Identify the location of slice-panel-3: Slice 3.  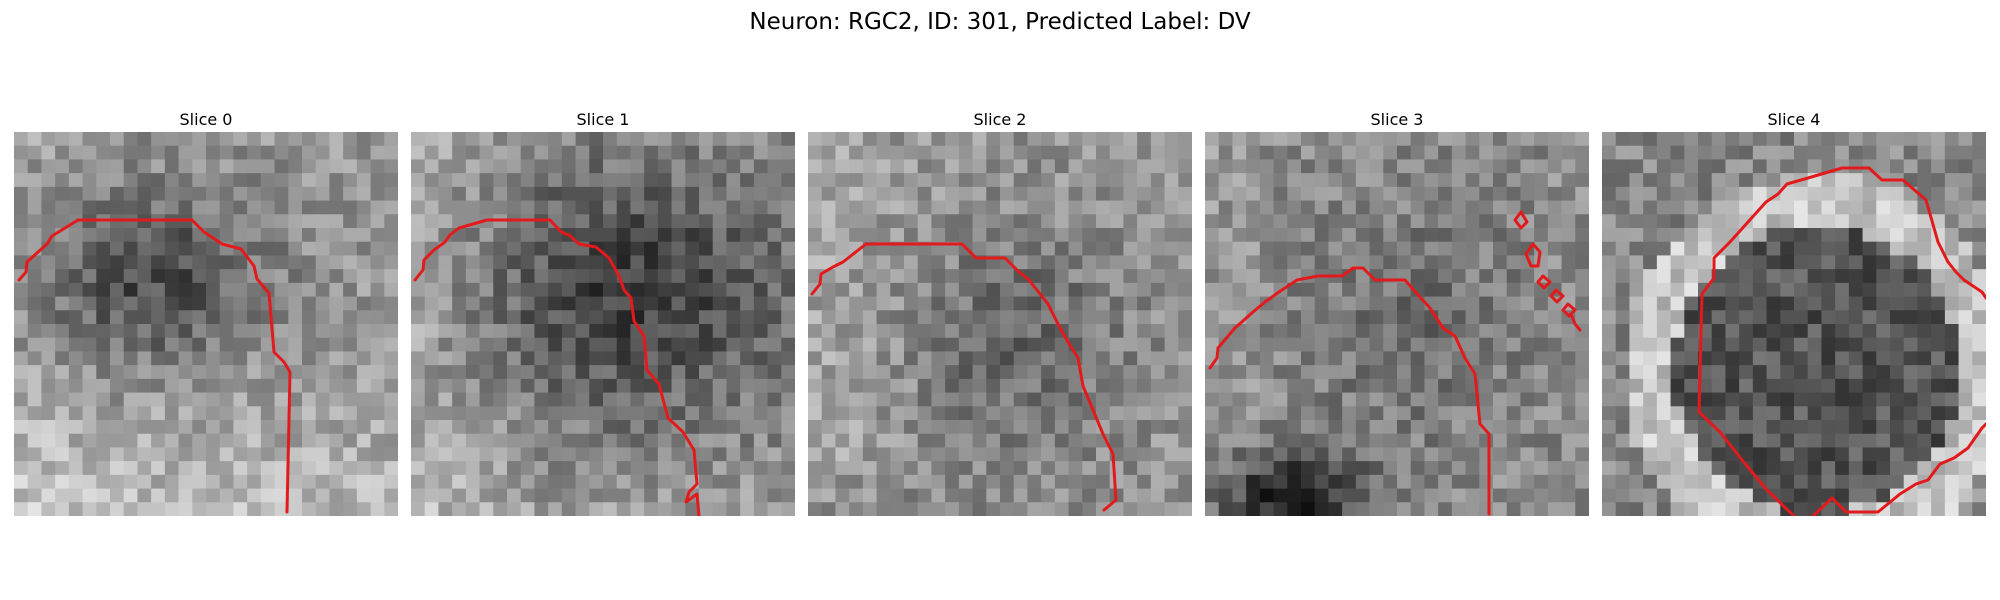
(1397, 312).